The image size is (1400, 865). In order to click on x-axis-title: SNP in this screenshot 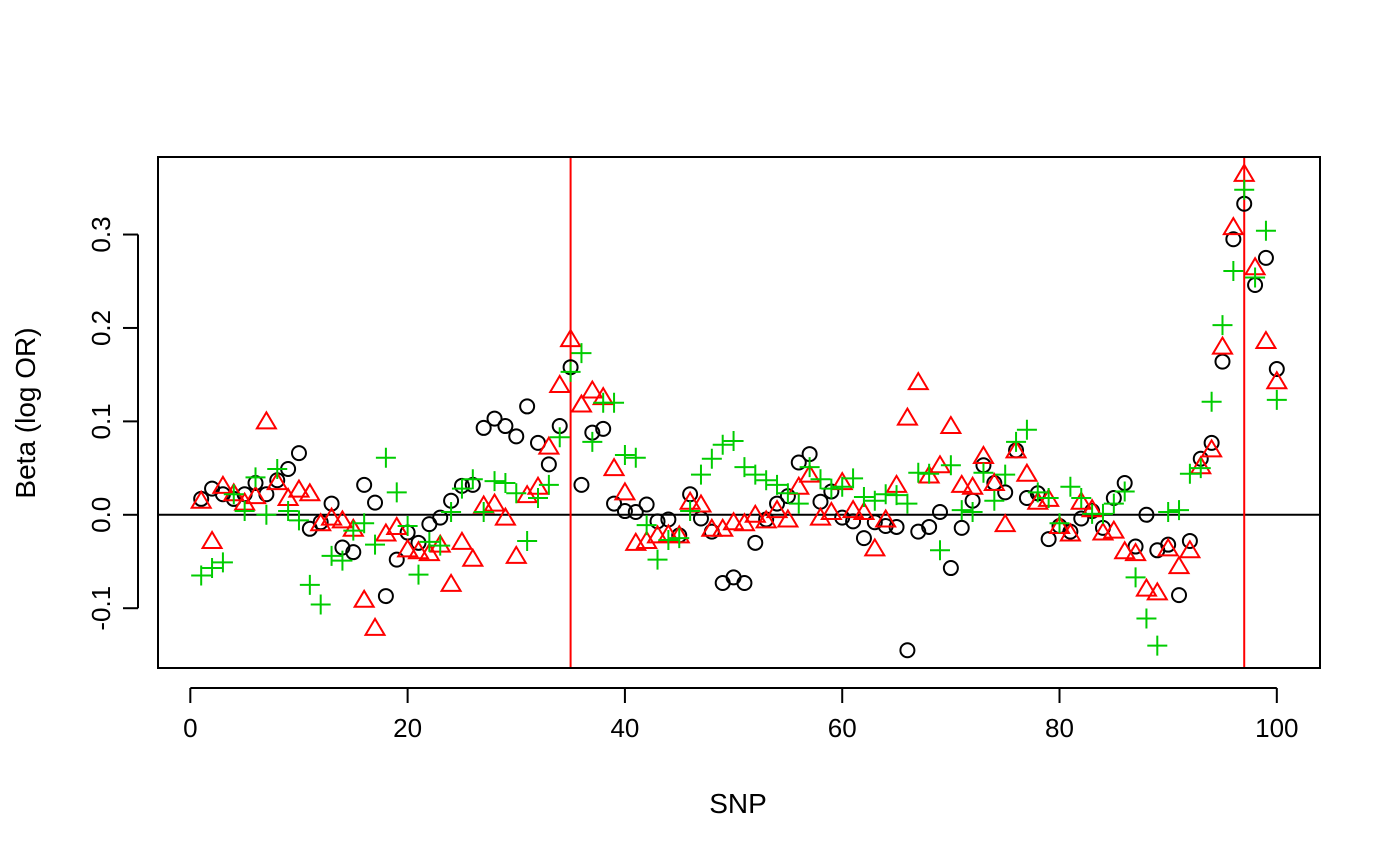, I will do `click(738, 803)`.